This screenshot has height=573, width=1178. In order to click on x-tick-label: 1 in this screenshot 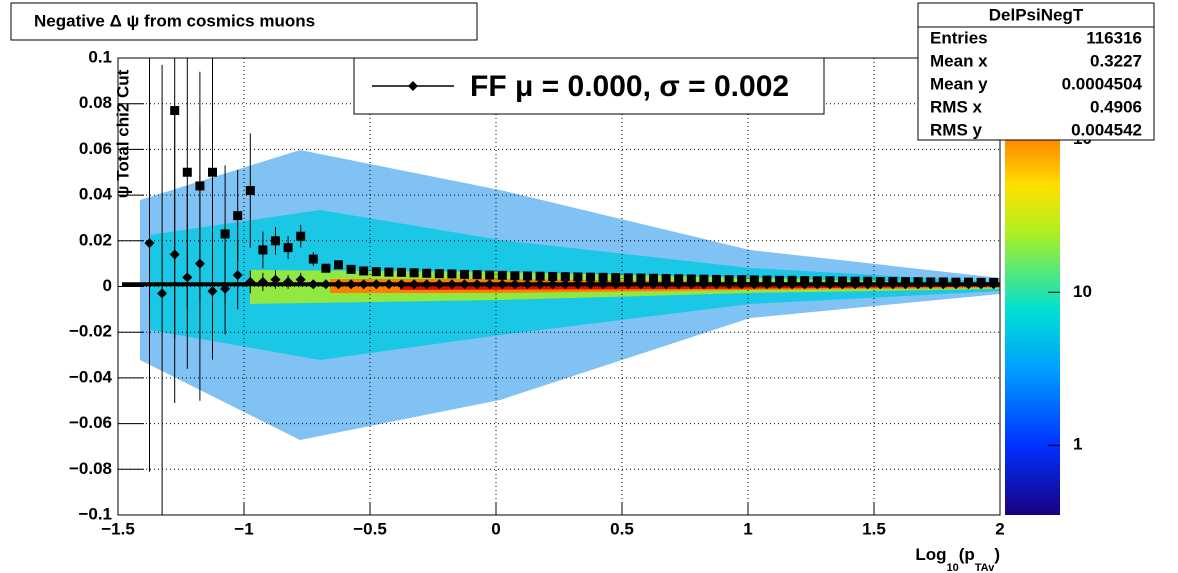, I will do `click(747, 528)`.